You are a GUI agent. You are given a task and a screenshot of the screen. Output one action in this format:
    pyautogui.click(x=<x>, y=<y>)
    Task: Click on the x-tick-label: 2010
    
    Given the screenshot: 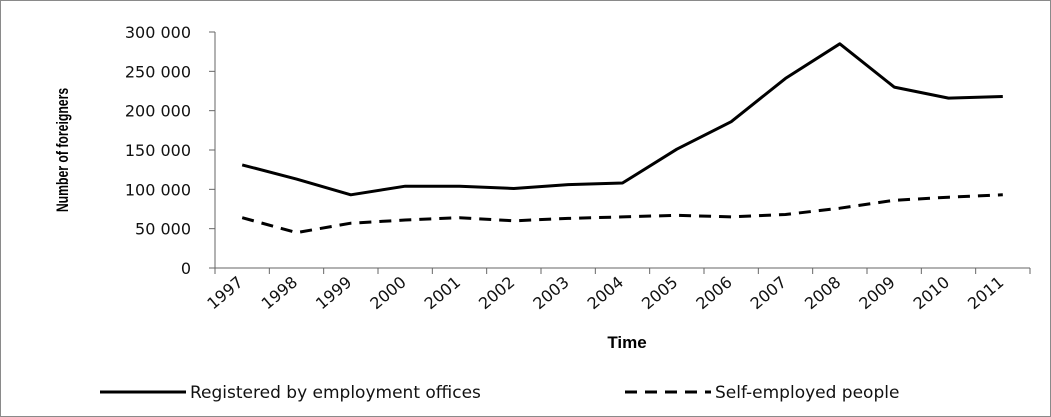 What is the action you would take?
    pyautogui.click(x=931, y=293)
    